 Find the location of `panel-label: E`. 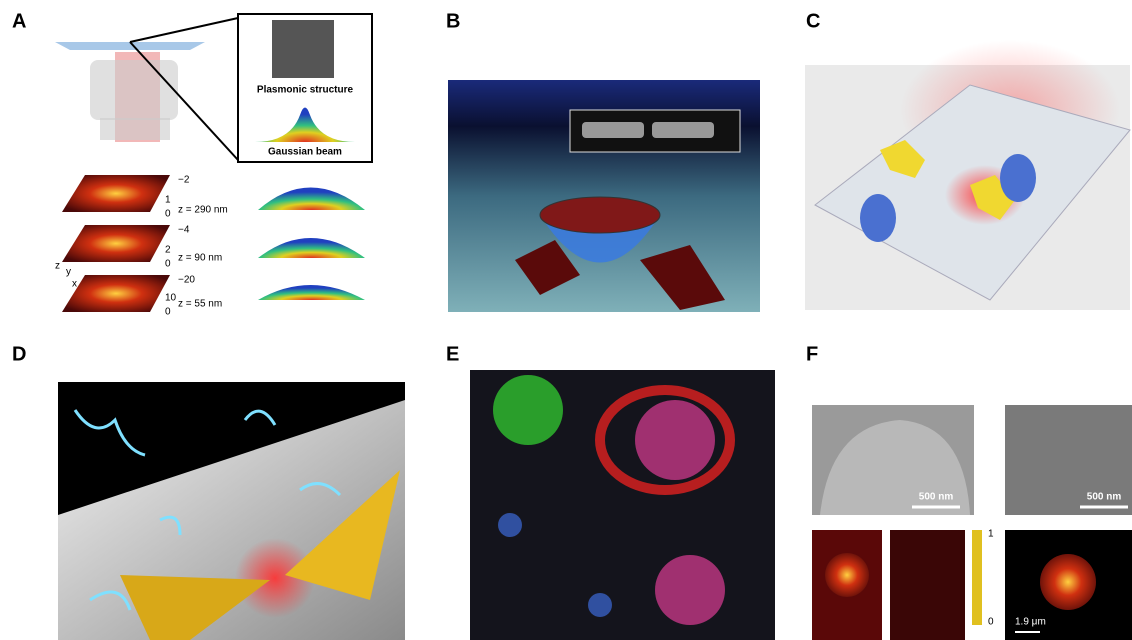

panel-label: E is located at coordinates (452, 354).